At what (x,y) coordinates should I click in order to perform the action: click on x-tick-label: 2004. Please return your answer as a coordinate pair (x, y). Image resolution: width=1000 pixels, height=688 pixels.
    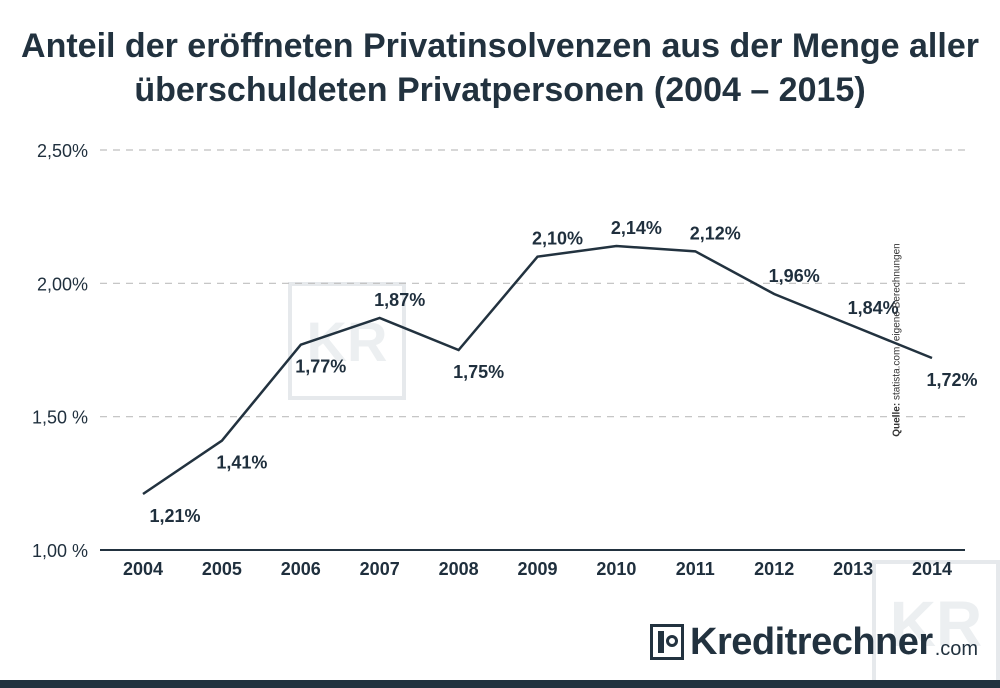
    Looking at the image, I should click on (143, 569).